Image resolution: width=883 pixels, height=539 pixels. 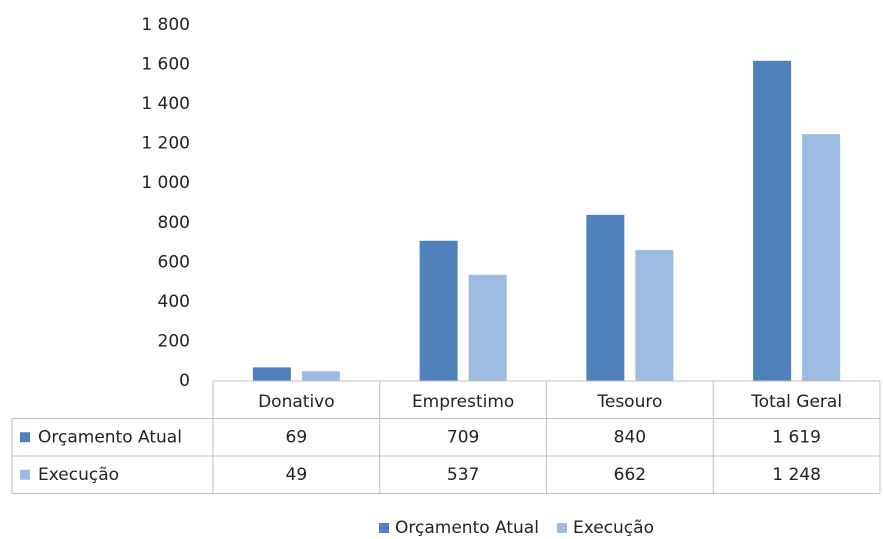 I want to click on y-tick-label: 600, so click(x=174, y=262).